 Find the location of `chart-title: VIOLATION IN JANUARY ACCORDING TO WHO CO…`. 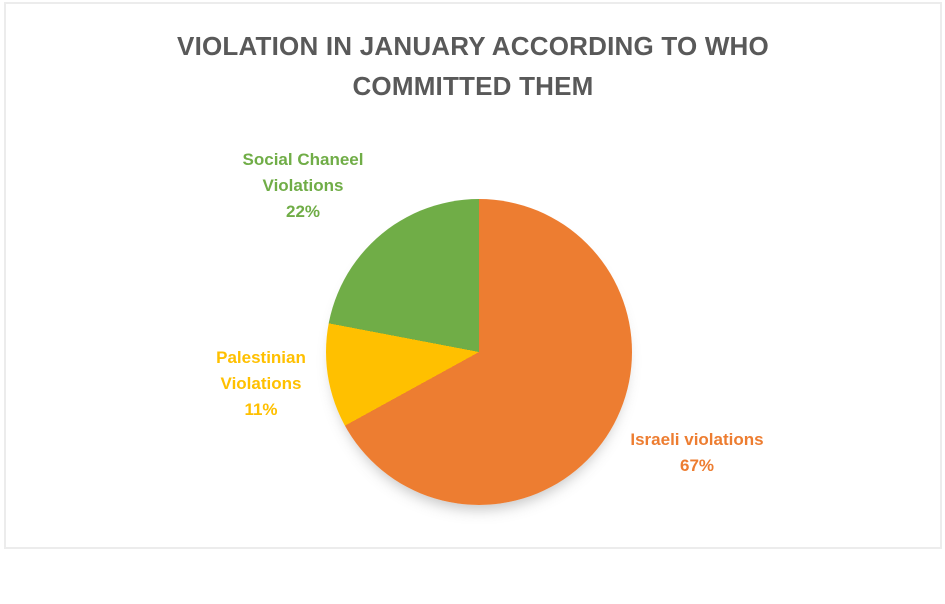

chart-title: VIOLATION IN JANUARY ACCORDING TO WHO CO… is located at coordinates (473, 66).